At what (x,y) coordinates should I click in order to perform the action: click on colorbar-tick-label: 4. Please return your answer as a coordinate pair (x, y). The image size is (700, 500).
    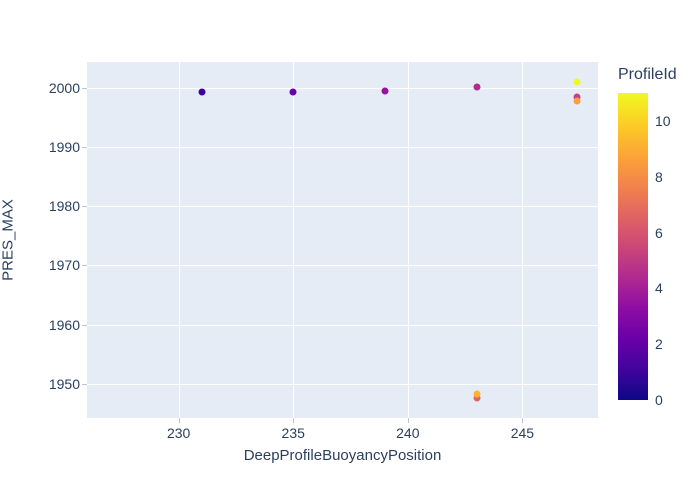
    Looking at the image, I should click on (659, 288).